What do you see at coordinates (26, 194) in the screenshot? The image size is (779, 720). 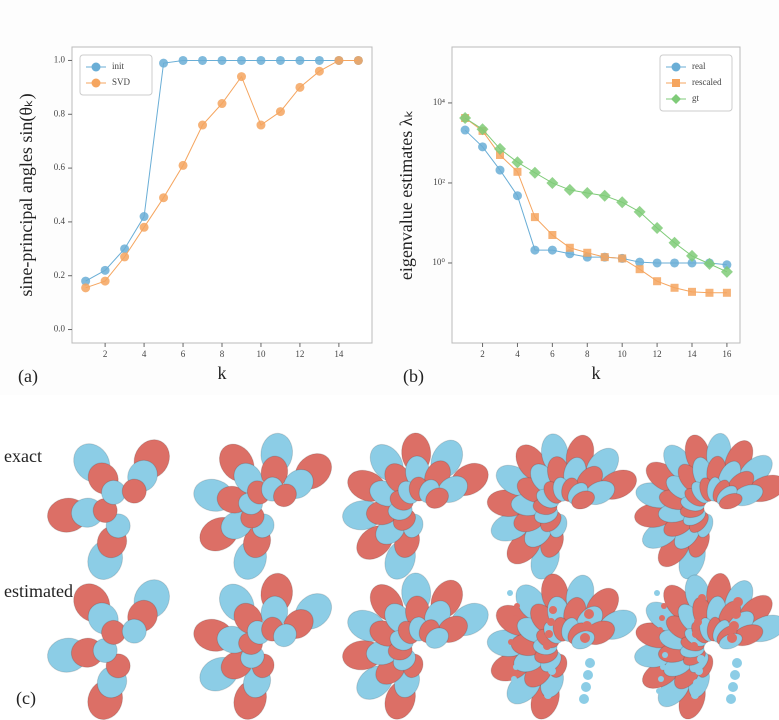 I see `y-axis-label: sine-principal angles sin(θₖ)` at bounding box center [26, 194].